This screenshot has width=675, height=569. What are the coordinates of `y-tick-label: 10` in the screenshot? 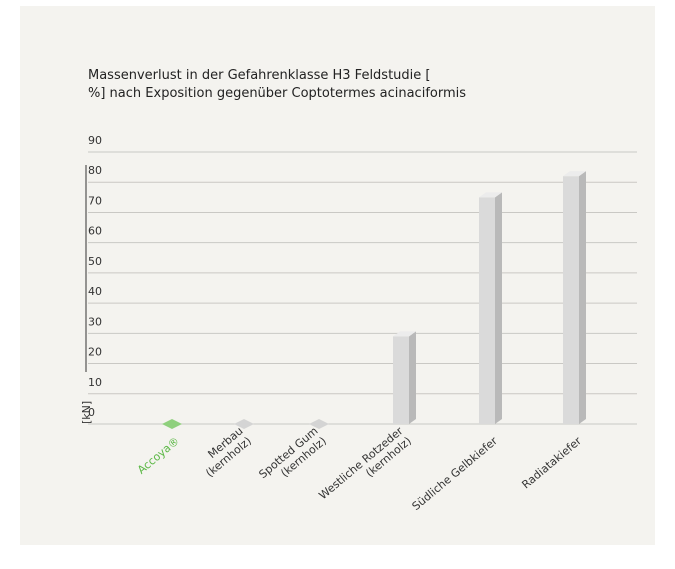 It's located at (95, 382).